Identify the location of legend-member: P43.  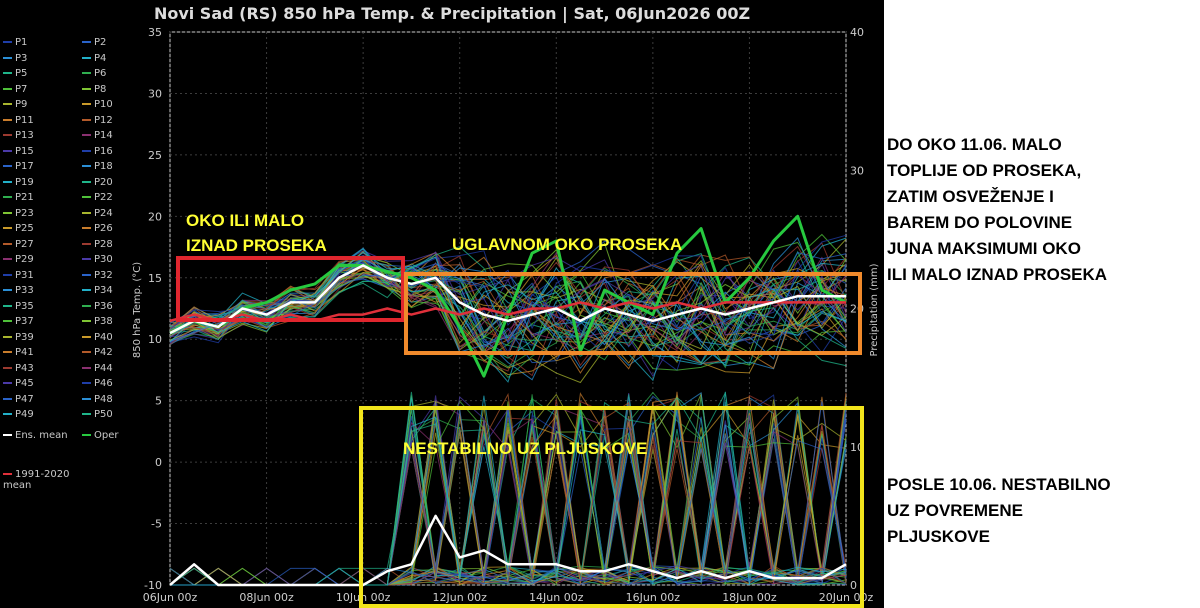
(18, 368).